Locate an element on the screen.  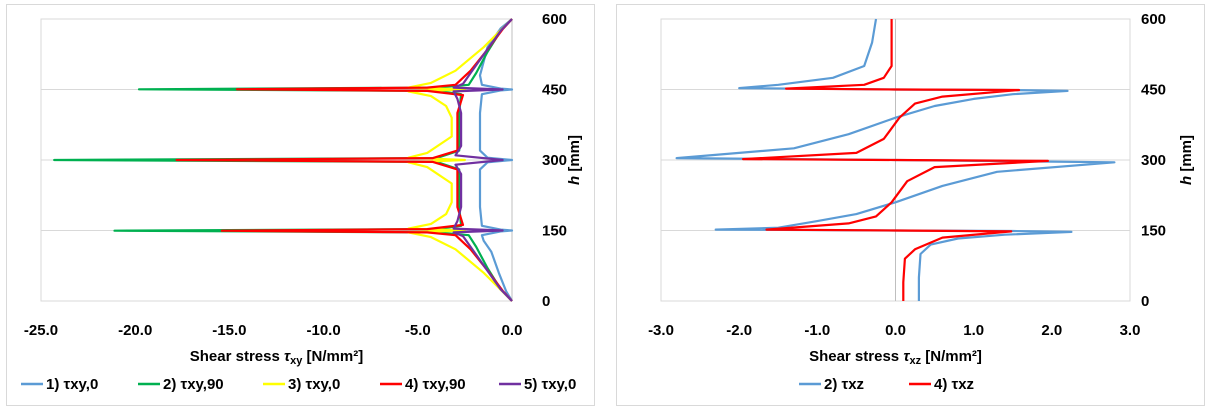
legend-label-5: 5) τxy,0 is located at coordinates (550, 384).